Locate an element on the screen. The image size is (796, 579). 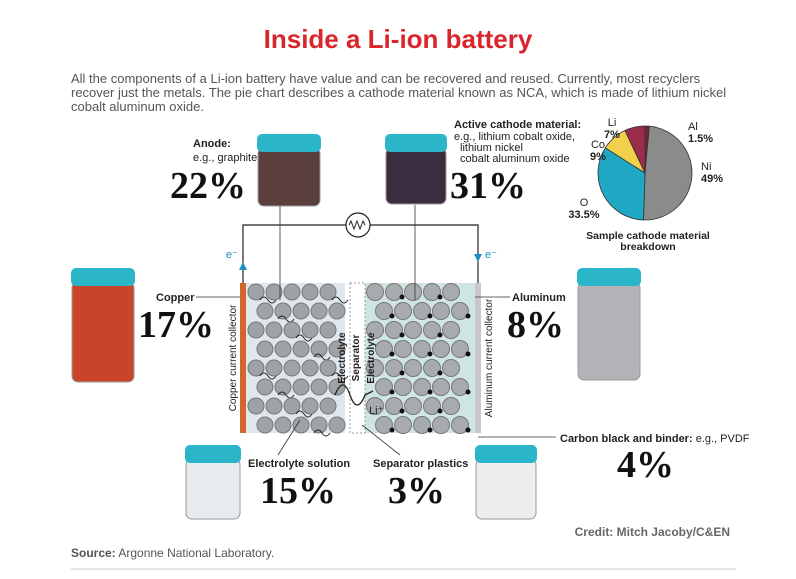
resistor-zigzag is located at coordinates (357, 225).